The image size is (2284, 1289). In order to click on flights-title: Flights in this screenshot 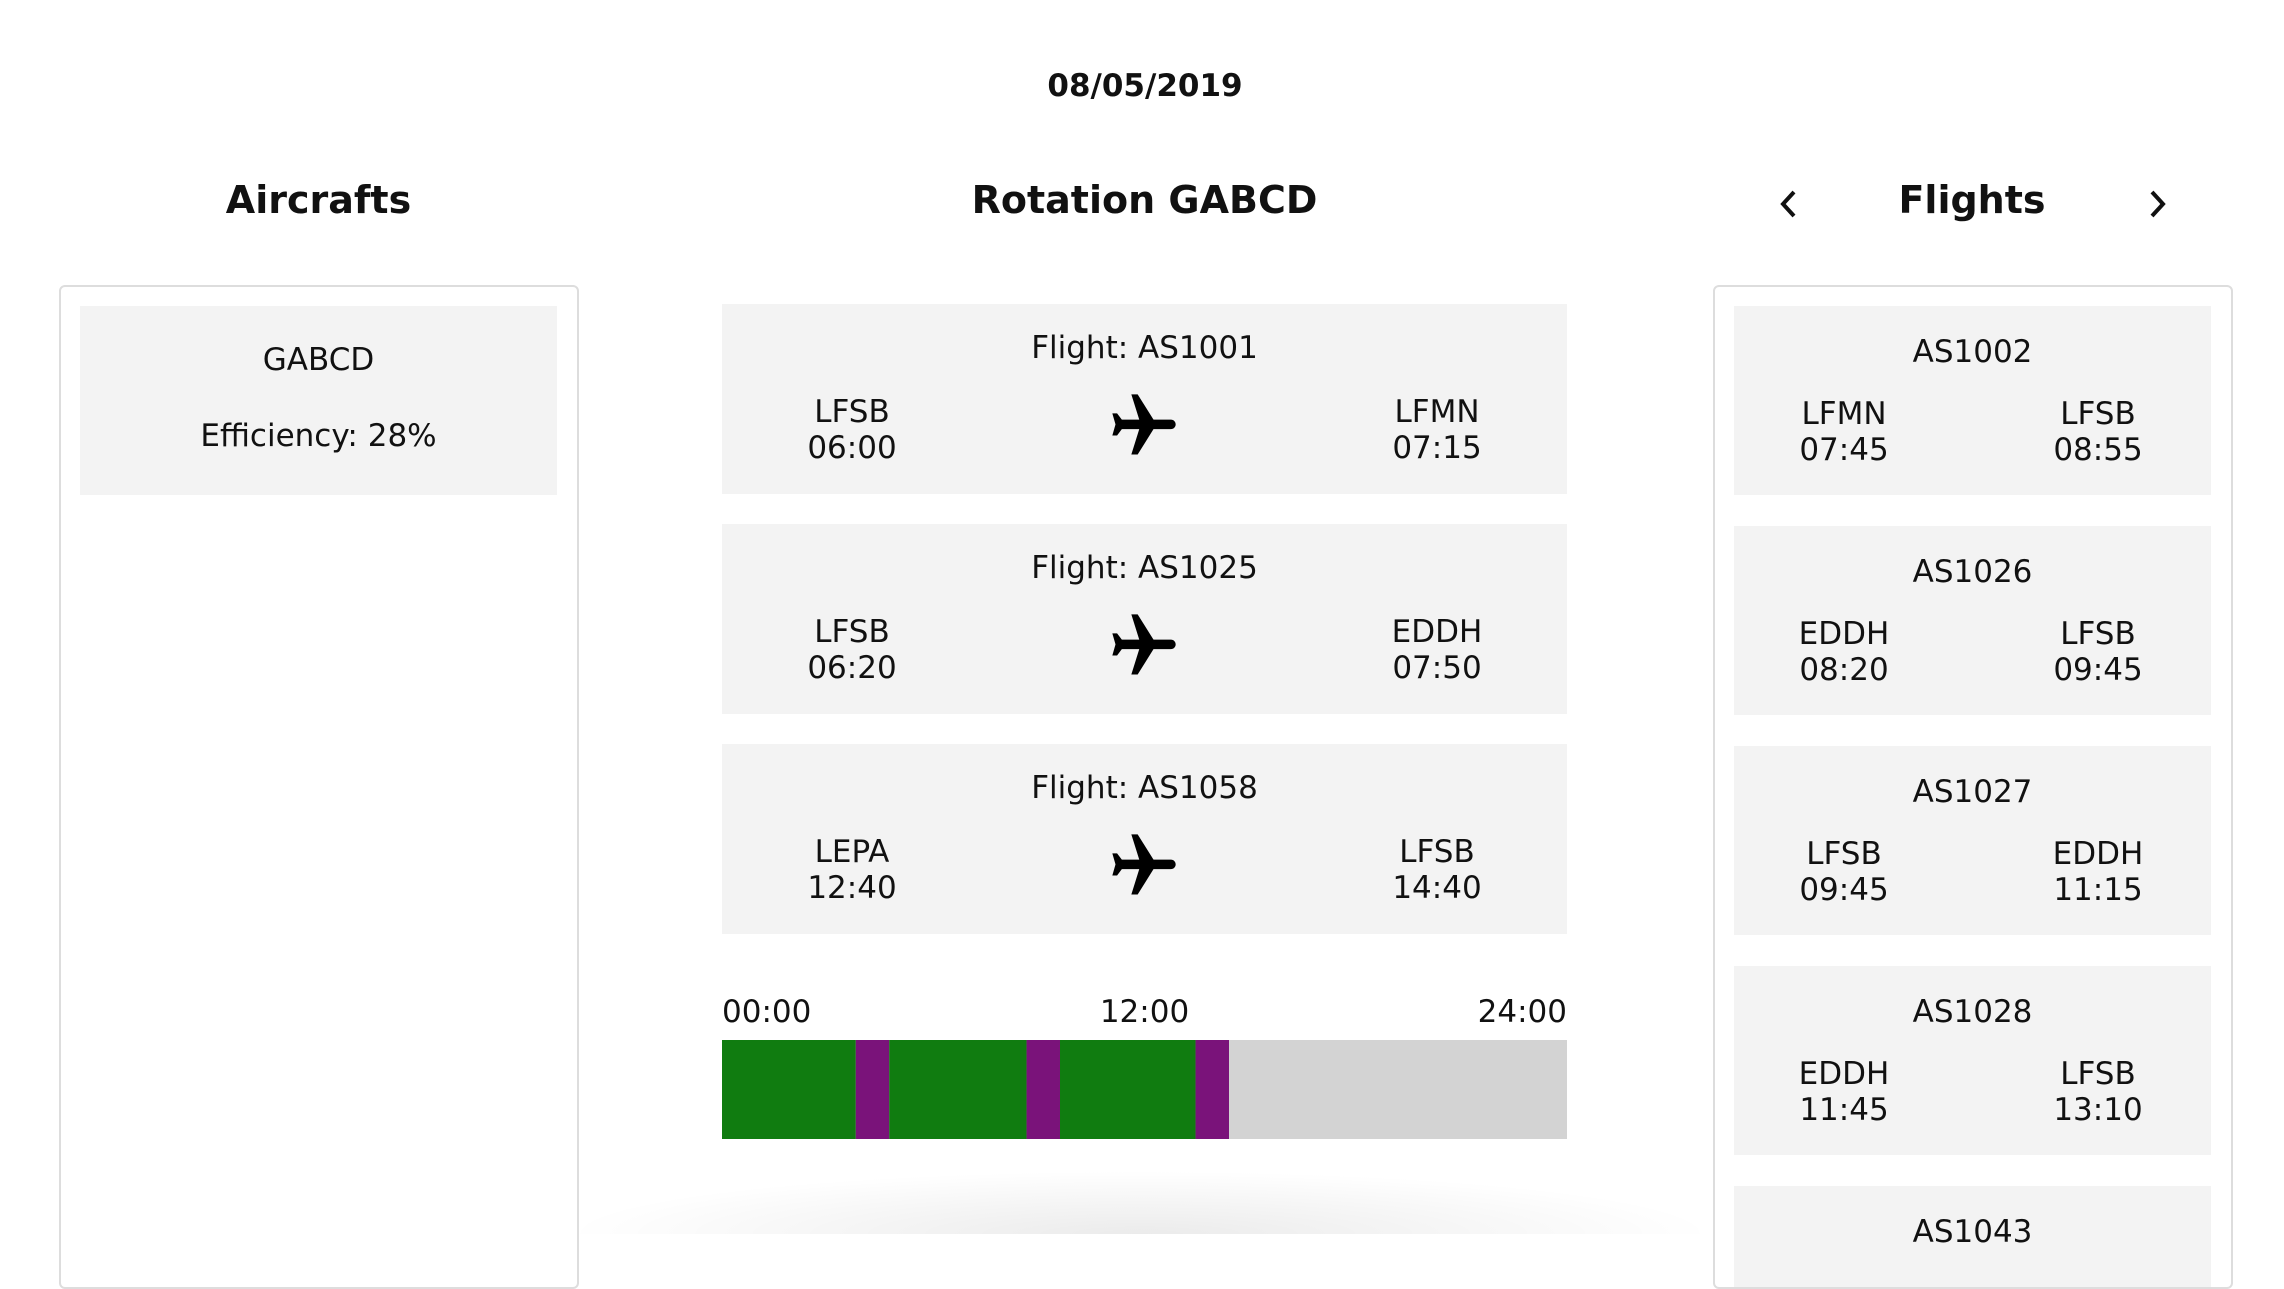, I will do `click(1972, 200)`.